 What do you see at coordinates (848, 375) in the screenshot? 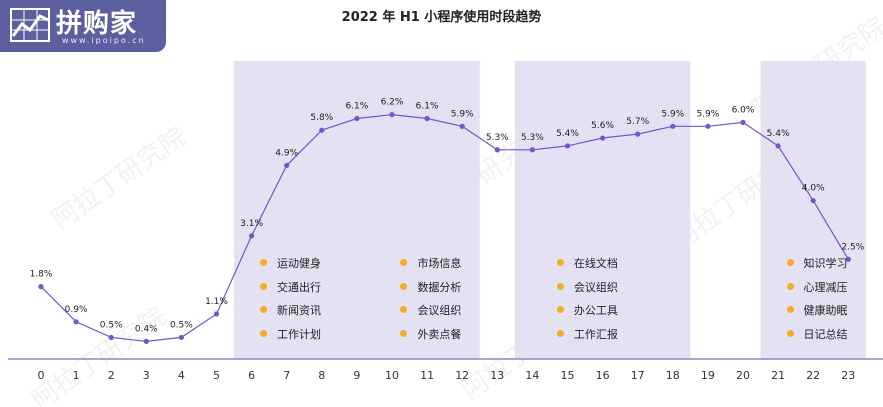
I see `x-tick-label: 23` at bounding box center [848, 375].